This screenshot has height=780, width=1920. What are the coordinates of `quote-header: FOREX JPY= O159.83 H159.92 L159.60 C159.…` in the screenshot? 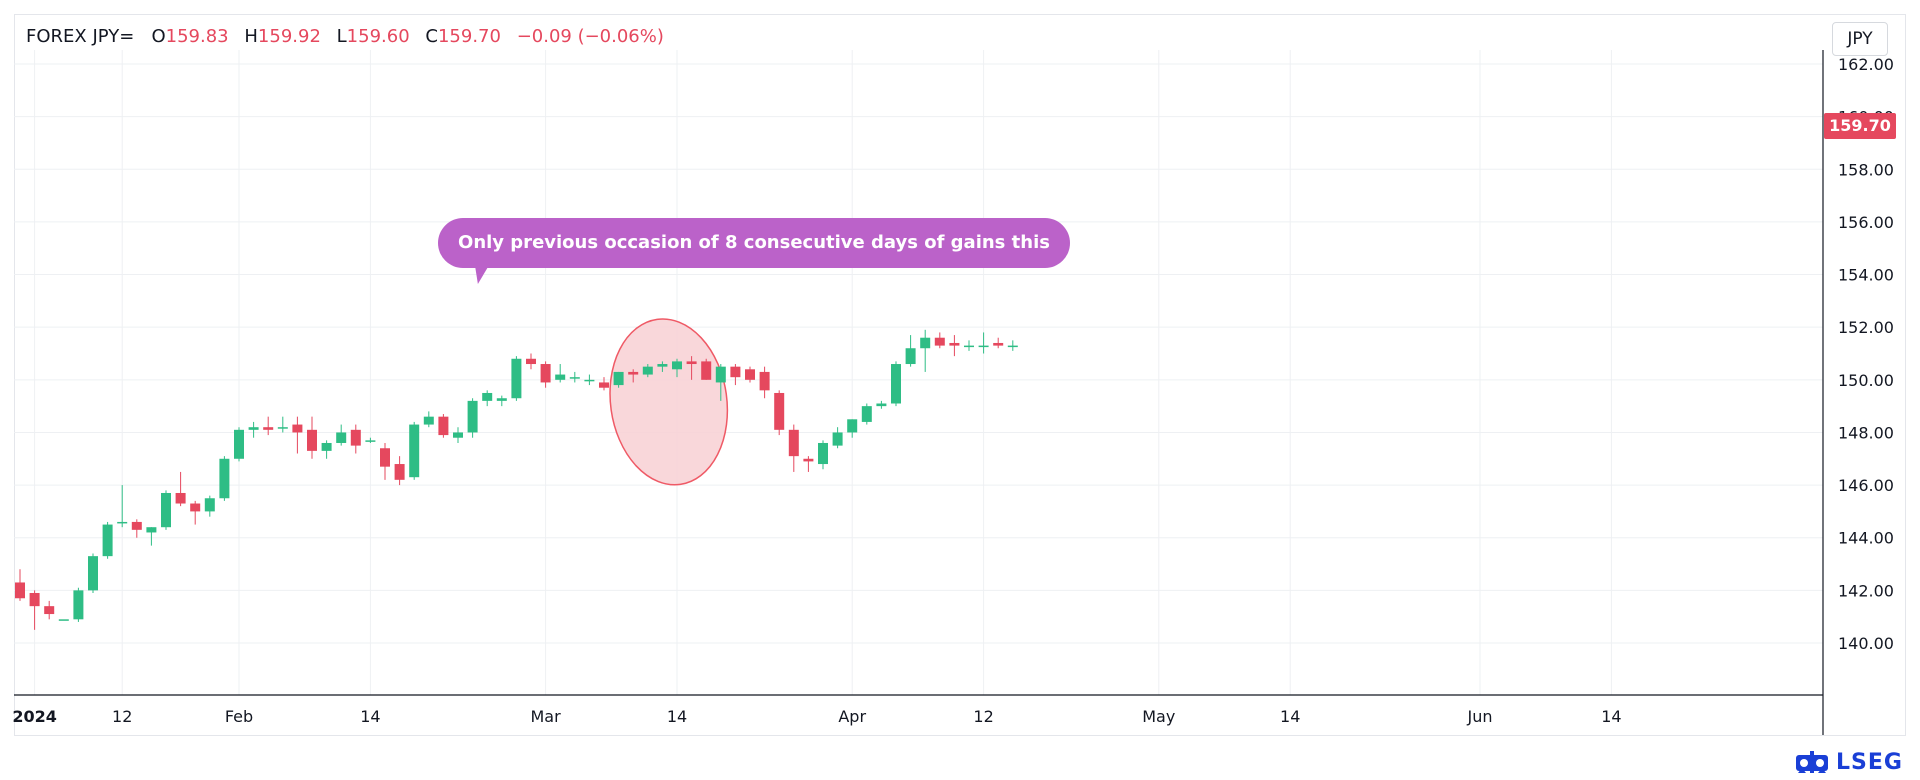 It's located at (350, 36).